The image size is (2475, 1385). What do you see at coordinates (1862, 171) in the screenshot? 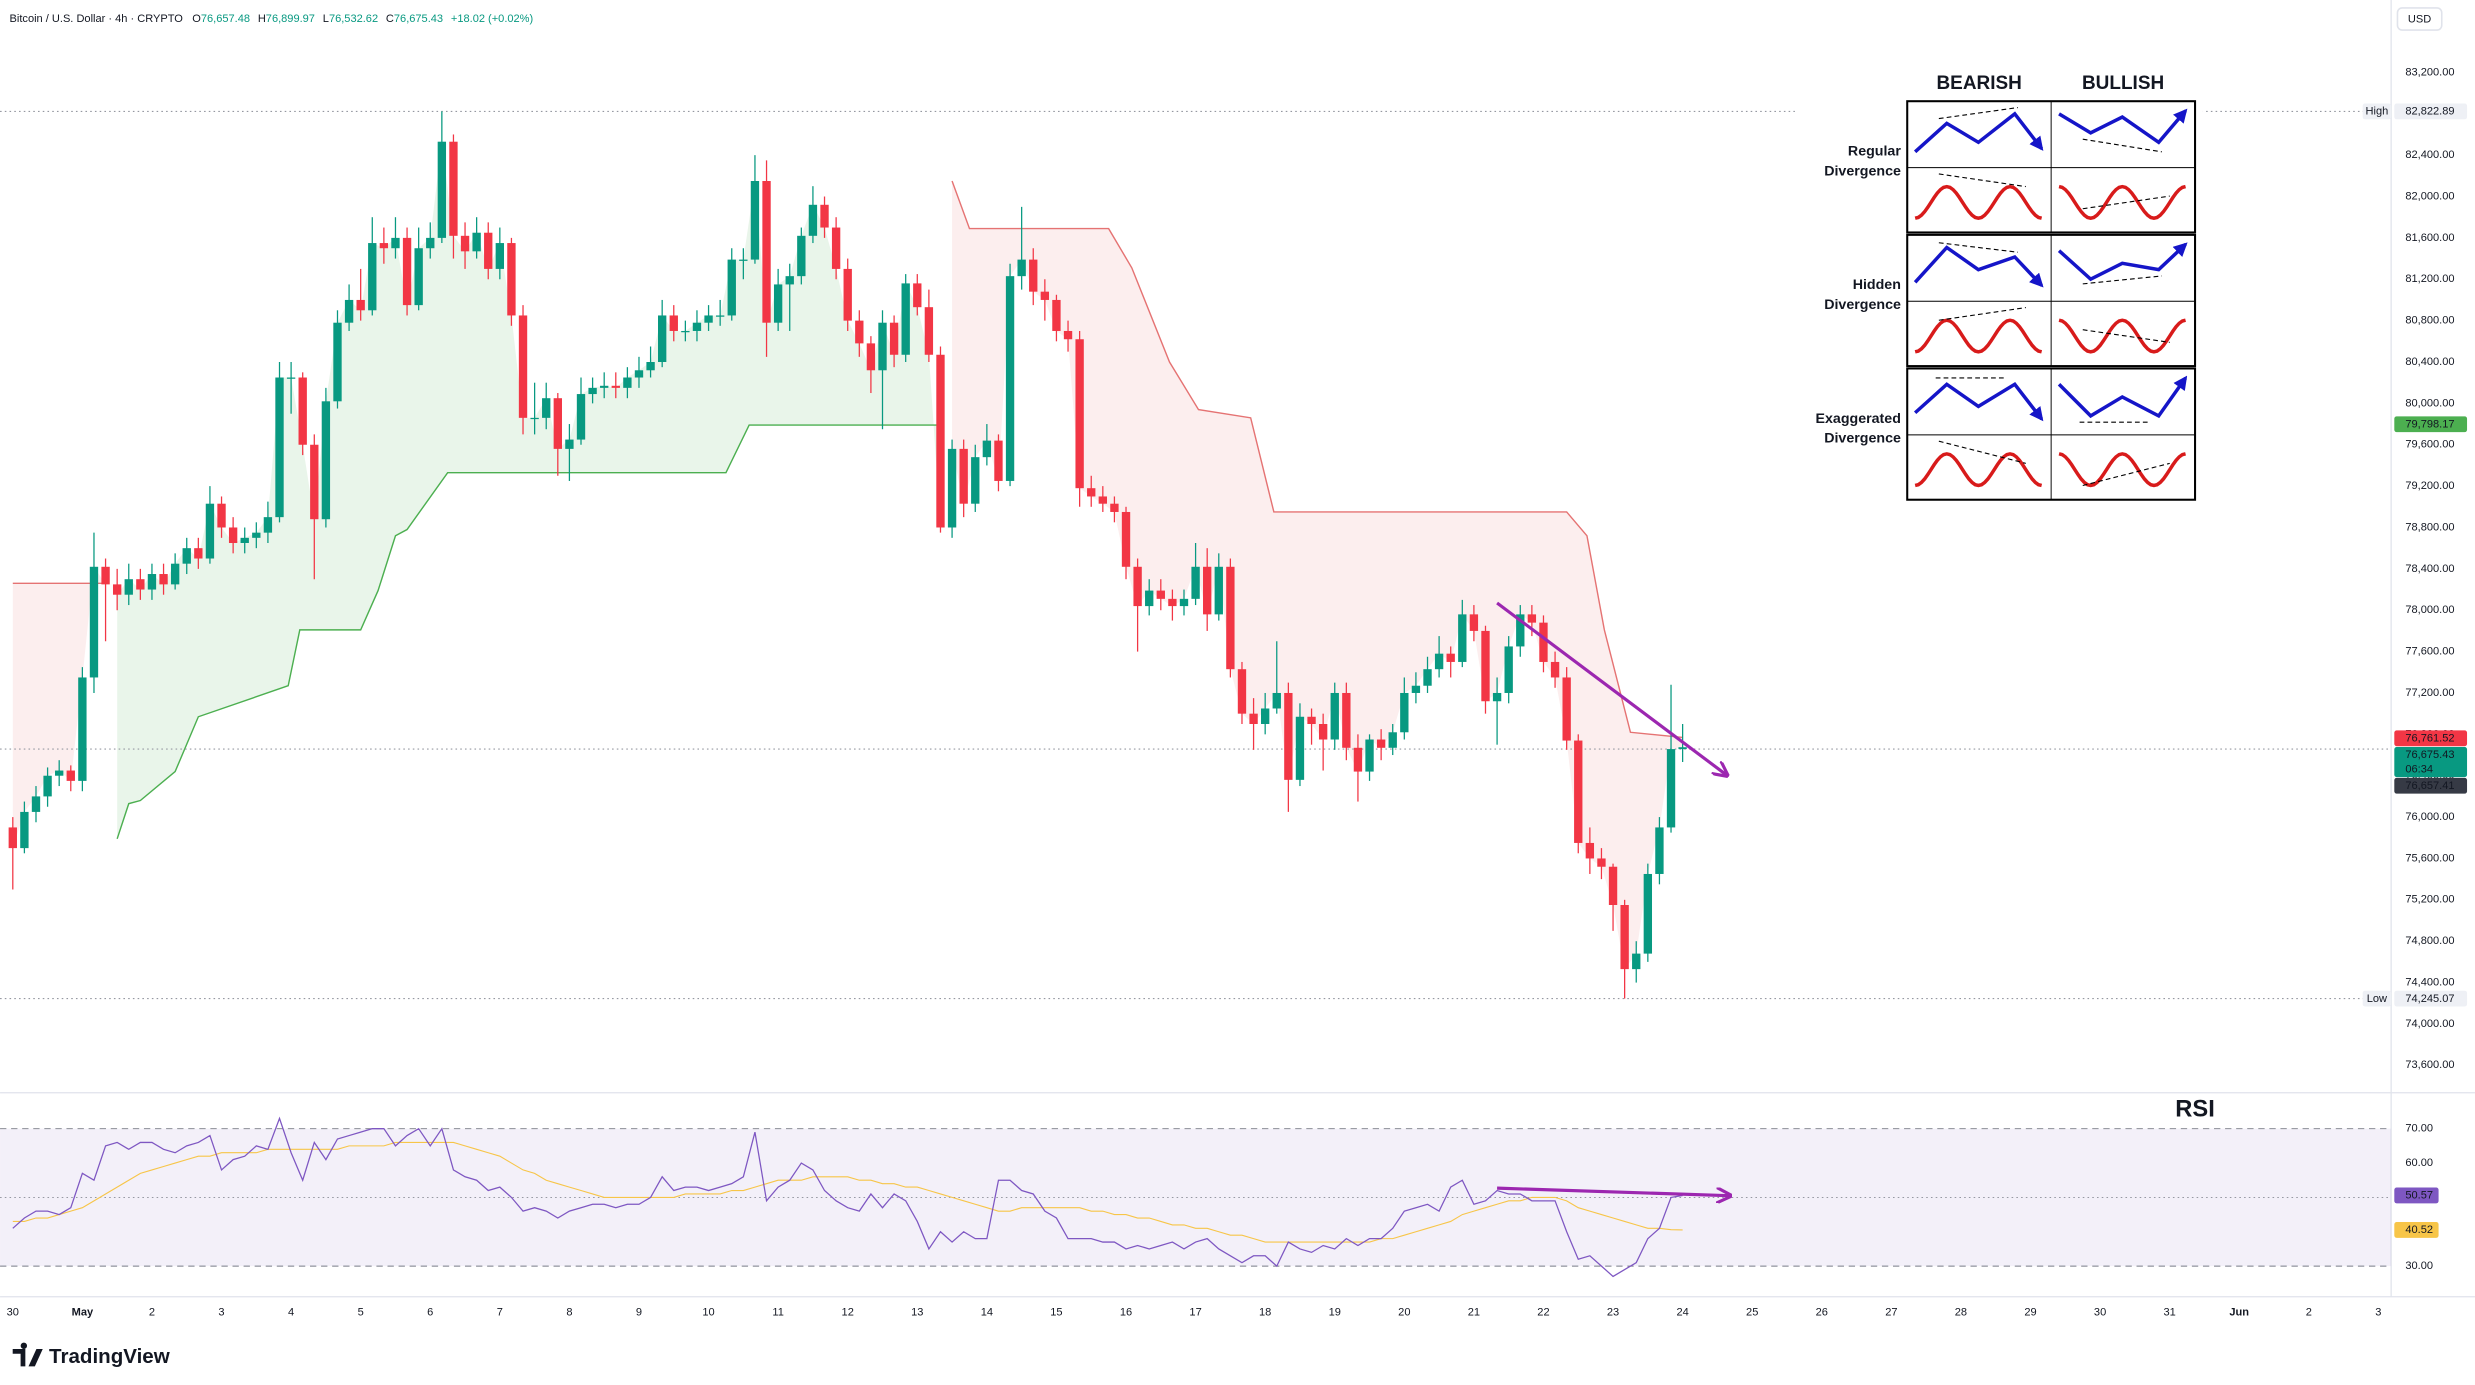
I see `panel-row-label: Divergence` at bounding box center [1862, 171].